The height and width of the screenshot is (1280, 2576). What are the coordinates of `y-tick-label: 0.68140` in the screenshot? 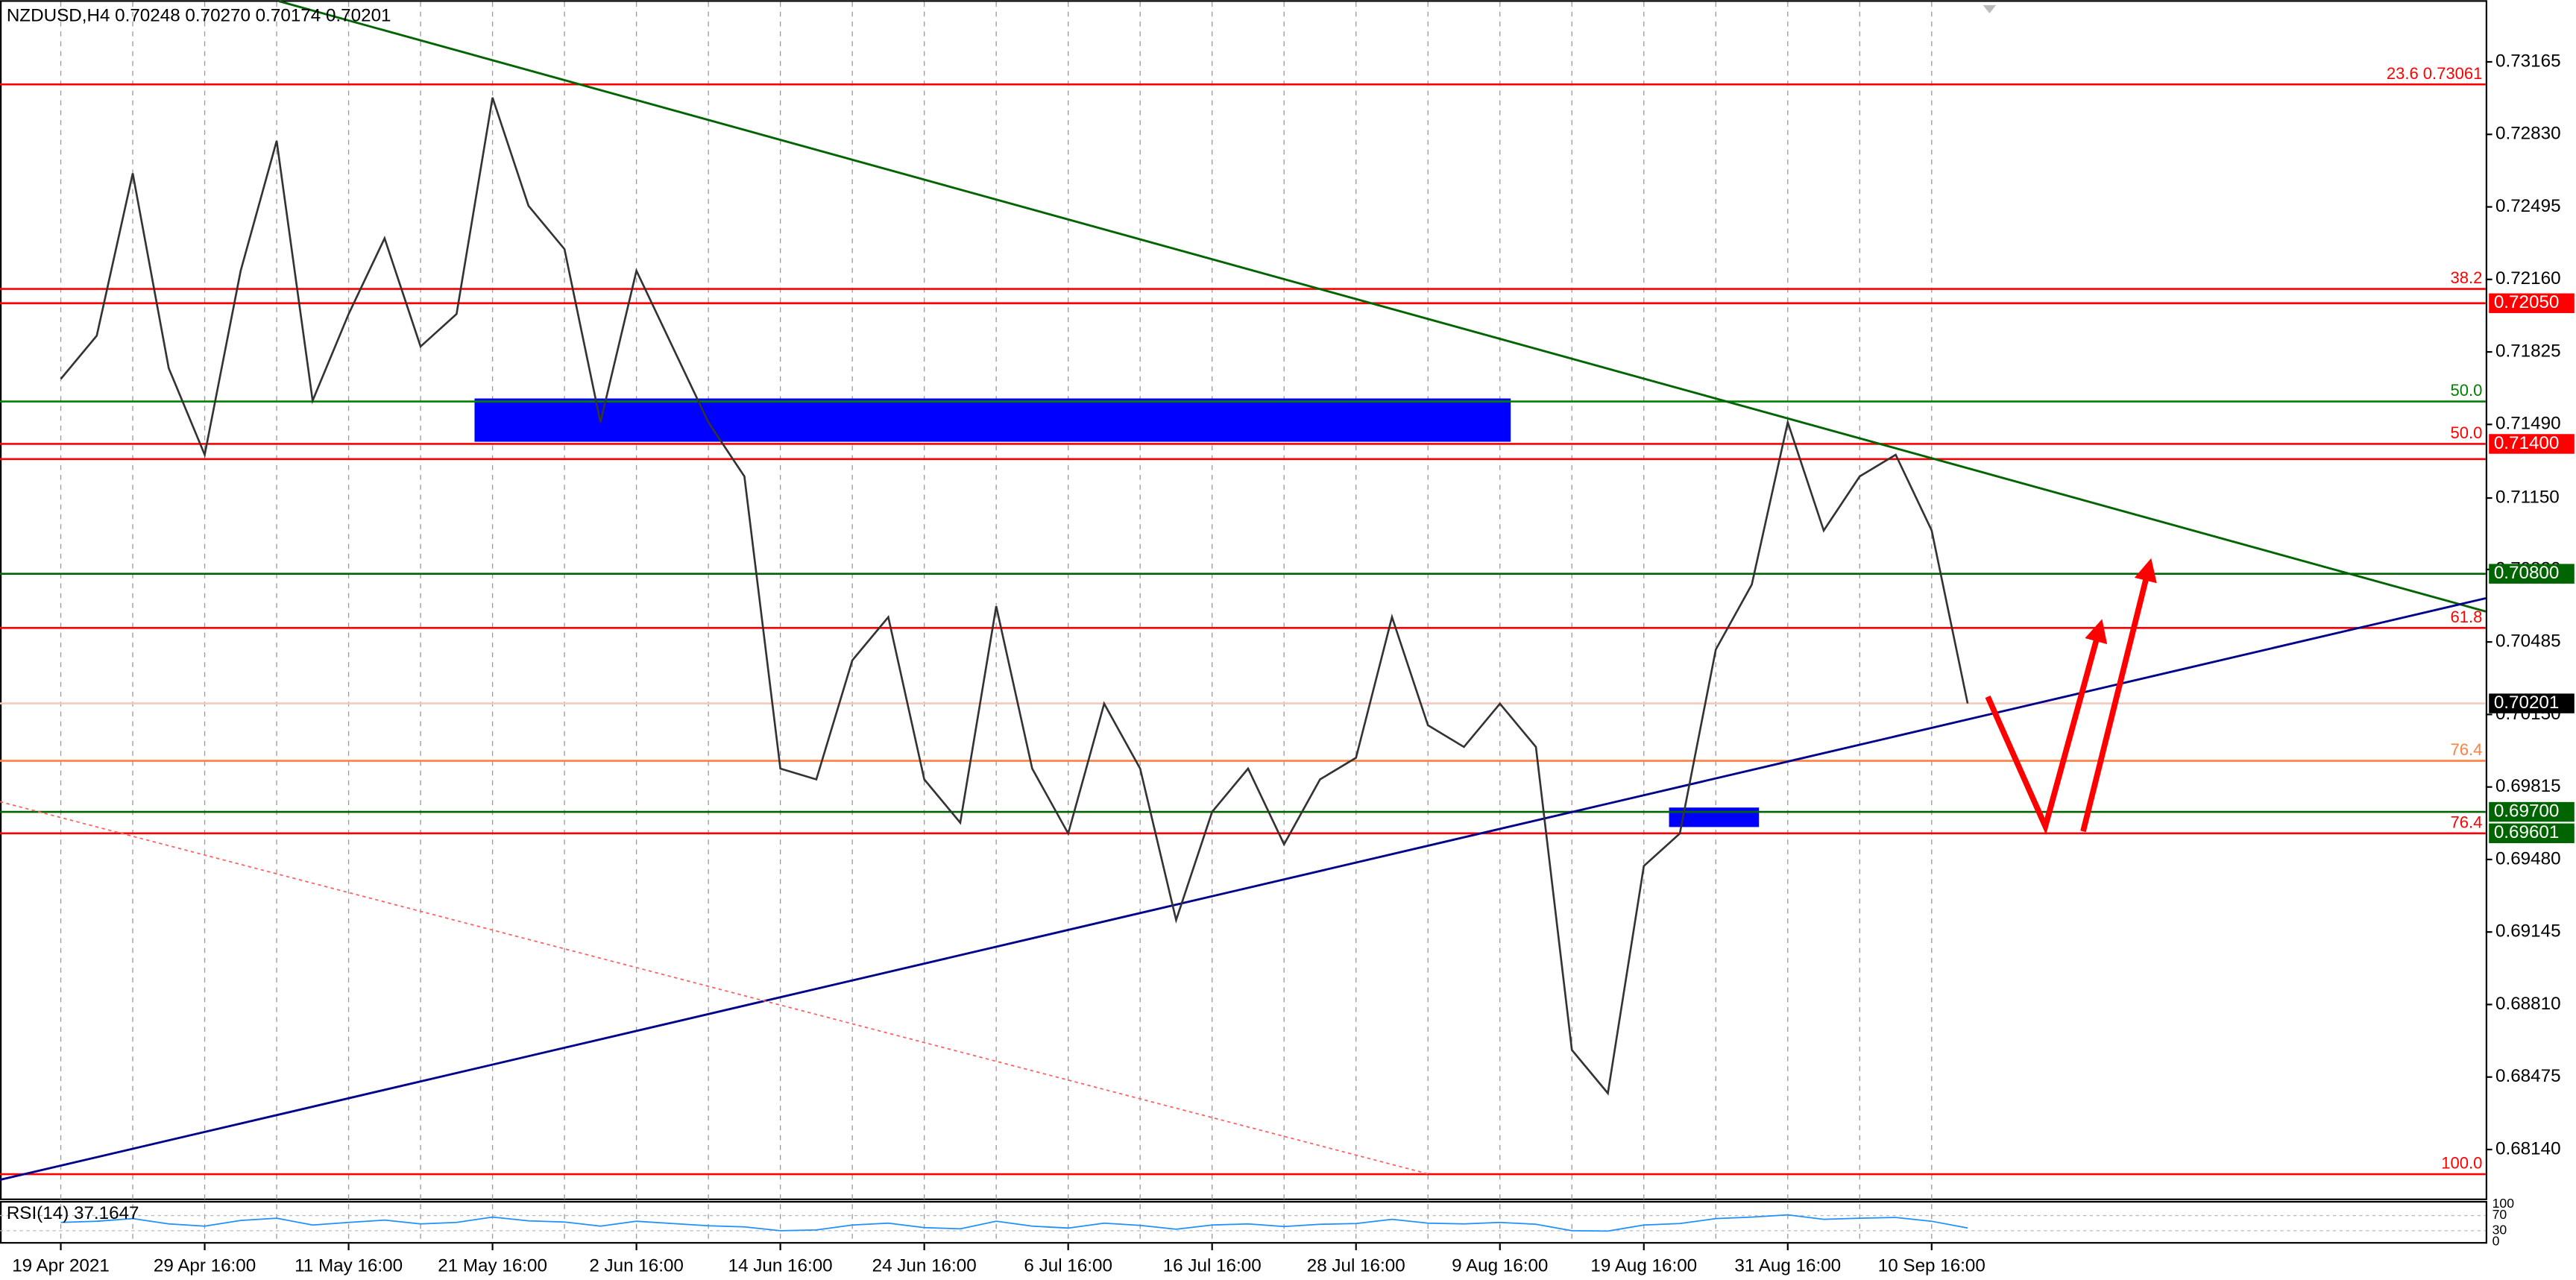 It's located at (2528, 1148).